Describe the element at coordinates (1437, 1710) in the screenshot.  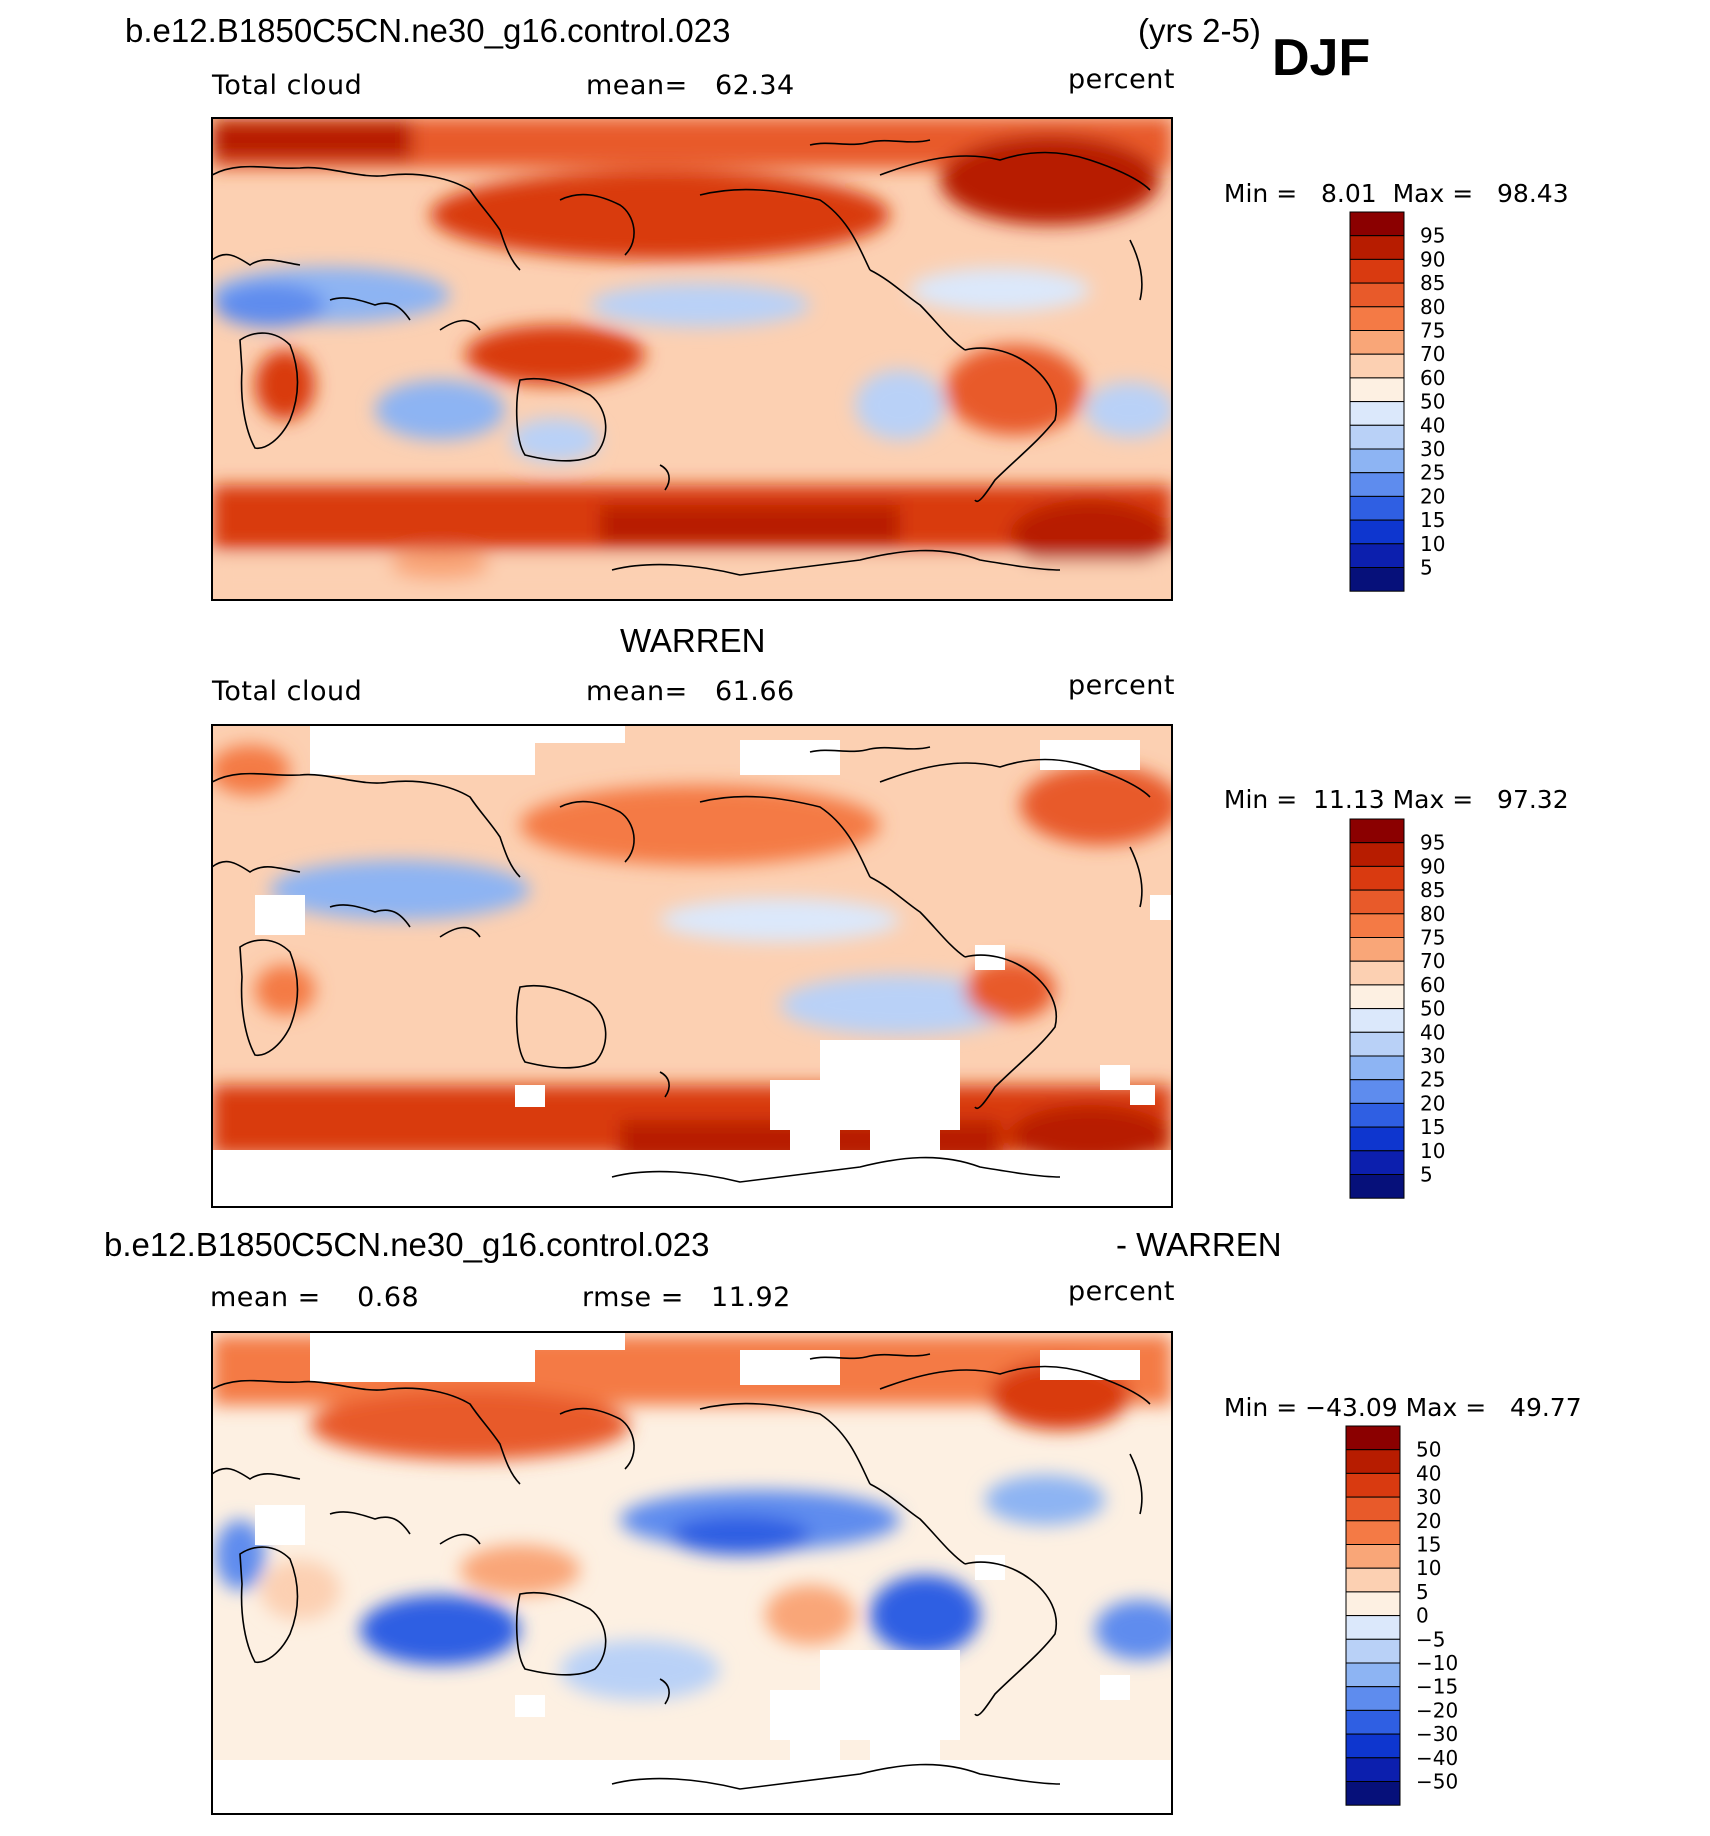
I see `colorbar-tick-label: −20` at that location.